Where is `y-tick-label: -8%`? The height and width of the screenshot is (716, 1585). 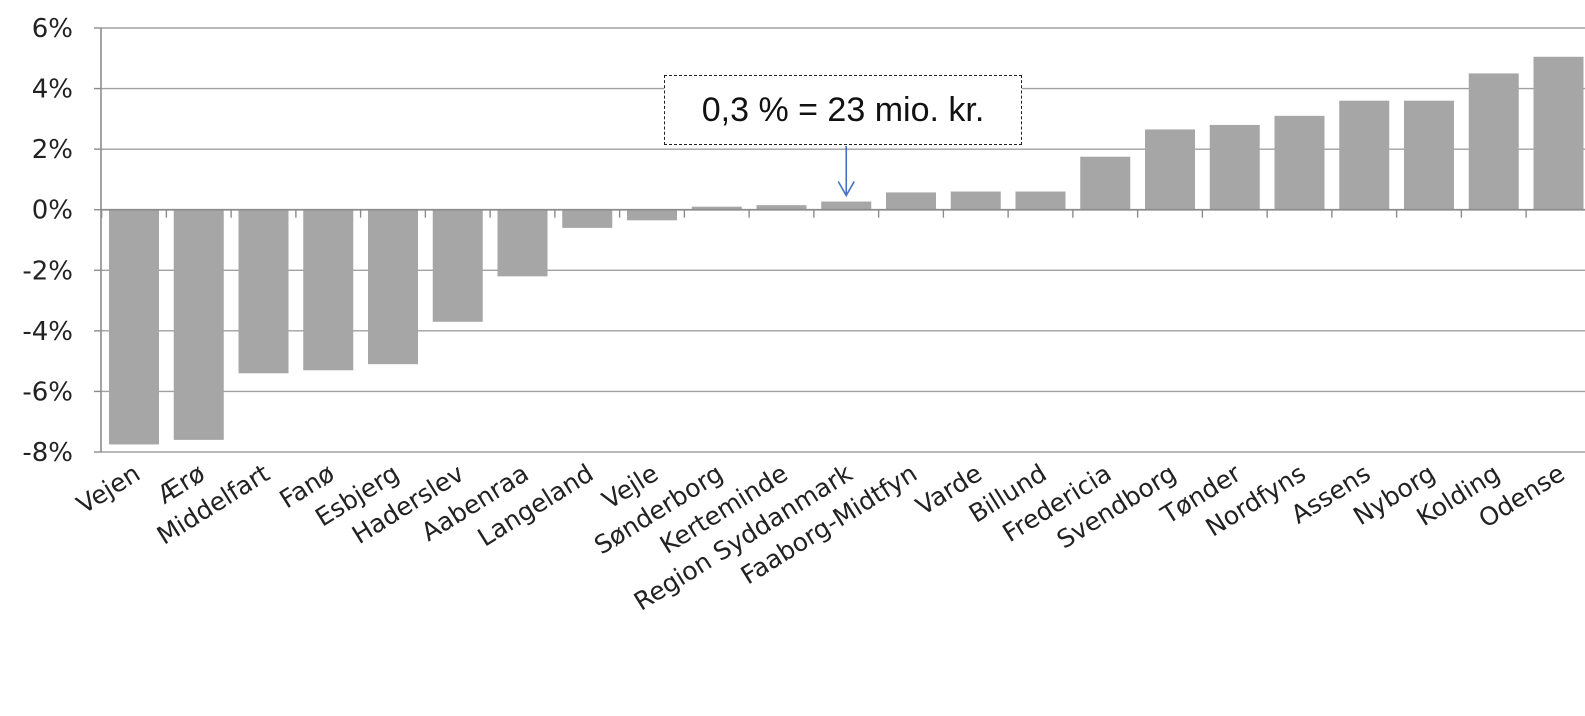 y-tick-label: -8% is located at coordinates (47, 453).